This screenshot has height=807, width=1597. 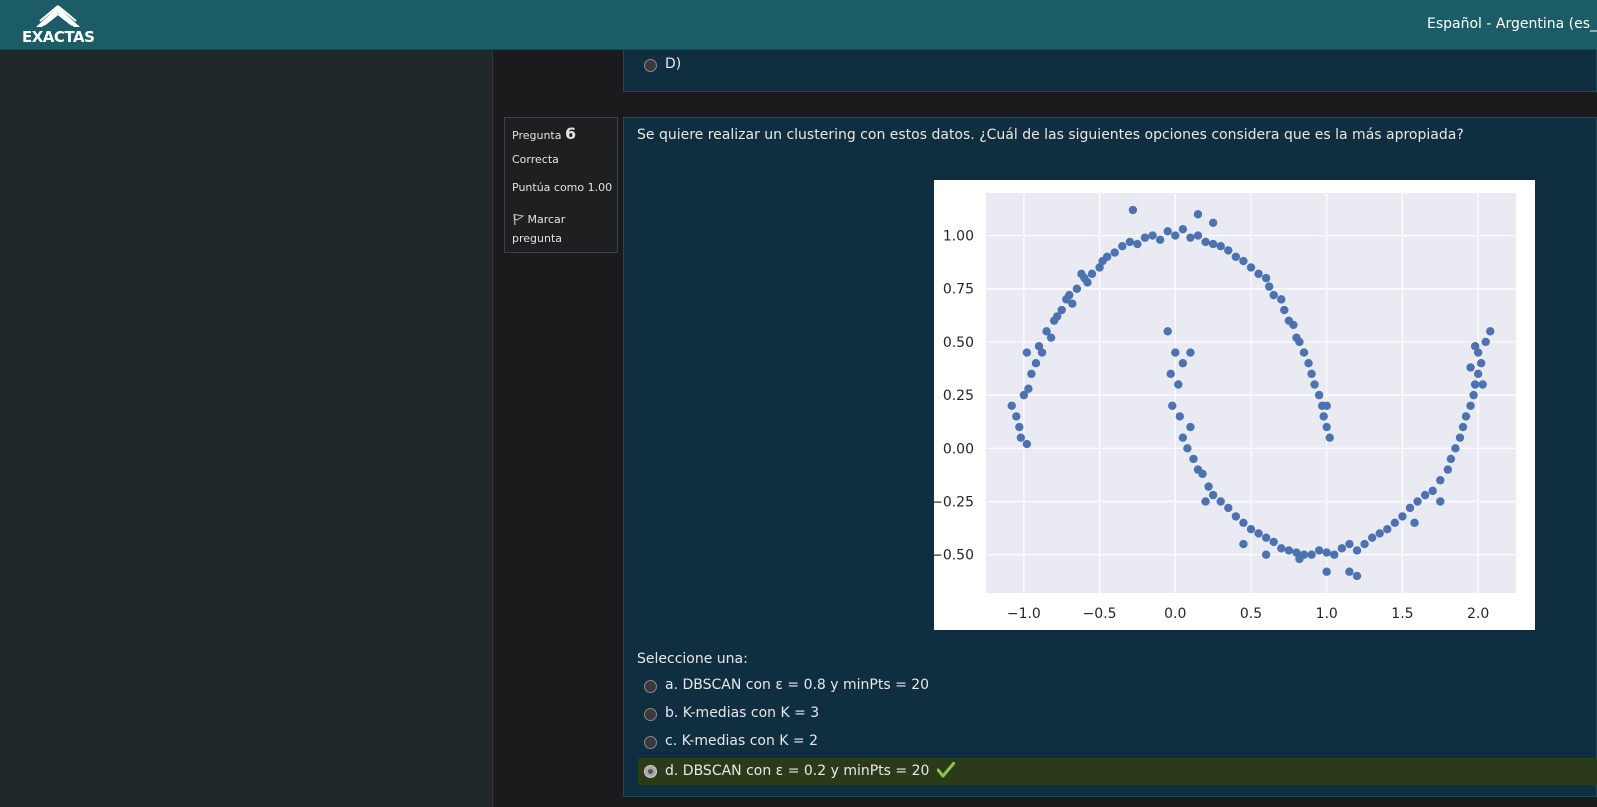 I want to click on select-one-label: Seleccione una:, so click(x=692, y=659).